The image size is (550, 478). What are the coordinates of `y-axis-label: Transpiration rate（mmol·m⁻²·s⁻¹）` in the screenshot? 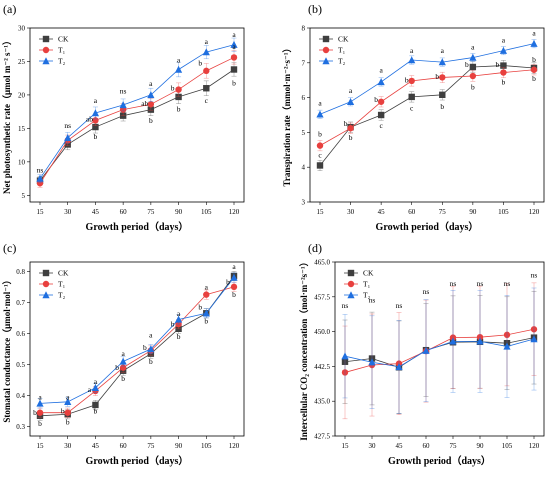 It's located at (287, 115).